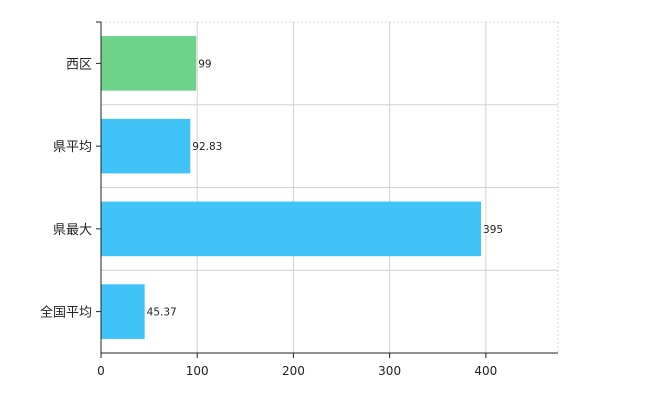  What do you see at coordinates (389, 371) in the screenshot?
I see `x-tick-label: 300` at bounding box center [389, 371].